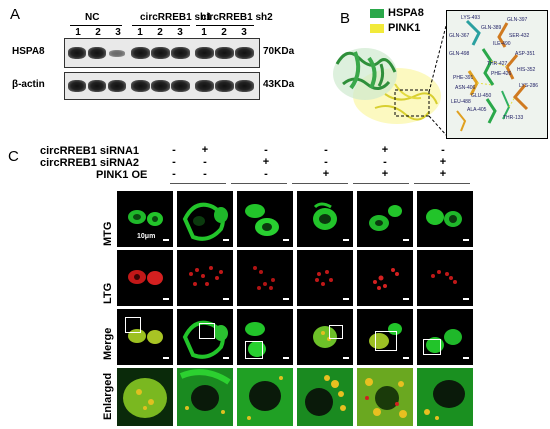  I want to click on blot-size-hspa8: 70KDa, so click(279, 51).